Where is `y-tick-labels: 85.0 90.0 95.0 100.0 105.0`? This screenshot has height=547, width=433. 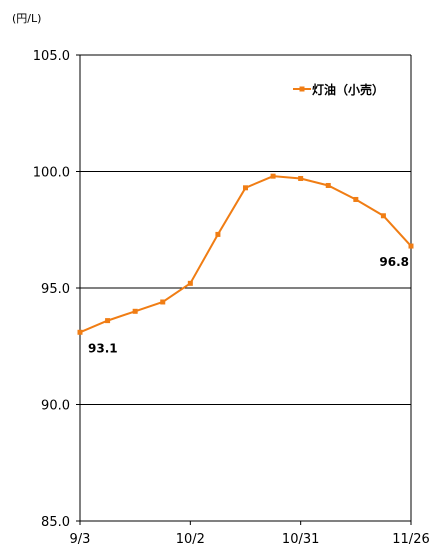
y-tick-labels: 85.0 90.0 95.0 100.0 105.0 is located at coordinates (56, 289).